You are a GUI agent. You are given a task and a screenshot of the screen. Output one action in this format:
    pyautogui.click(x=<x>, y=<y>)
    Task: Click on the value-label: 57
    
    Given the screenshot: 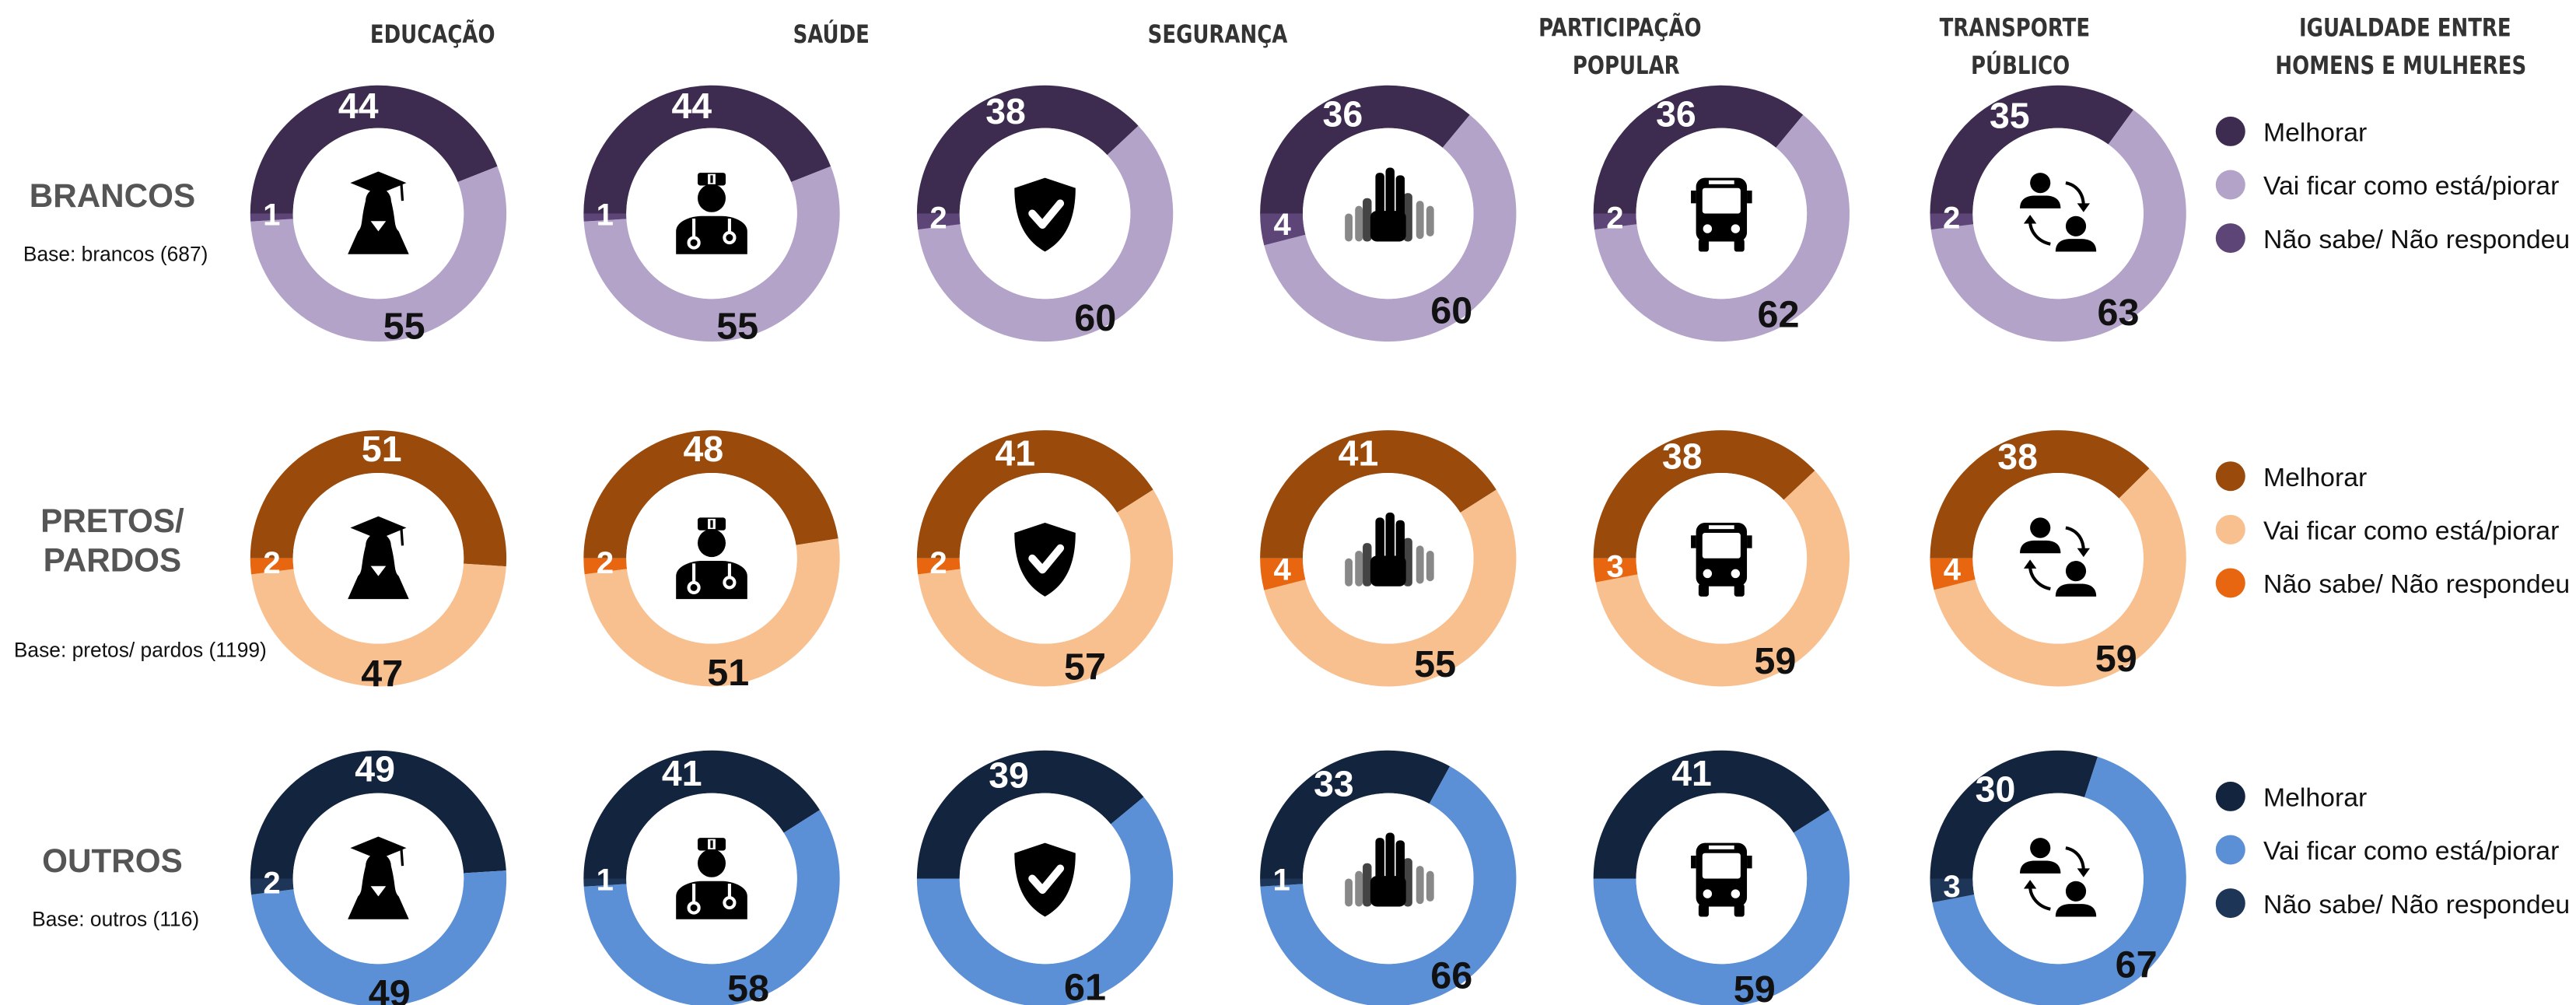 What is the action you would take?
    pyautogui.click(x=1085, y=667)
    